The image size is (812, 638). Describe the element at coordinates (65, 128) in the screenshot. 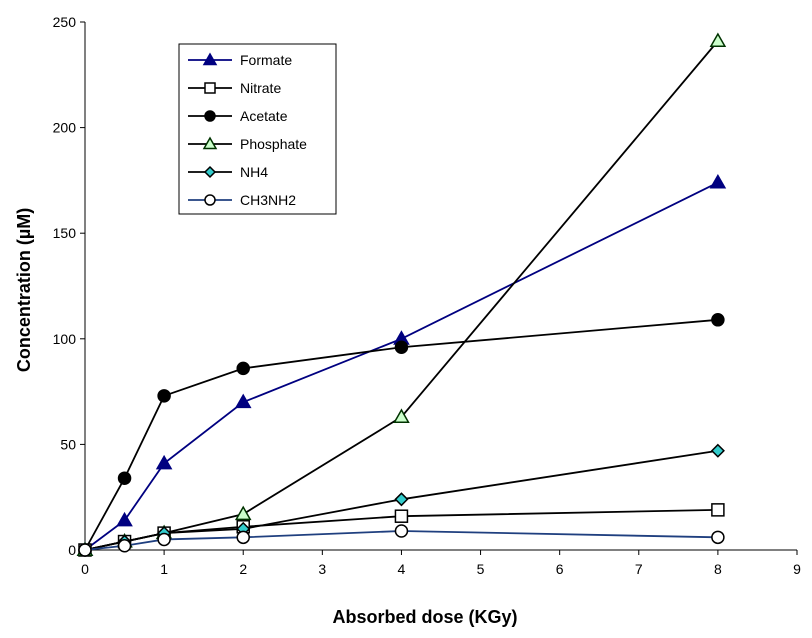

I see `y-tick-label: 200` at that location.